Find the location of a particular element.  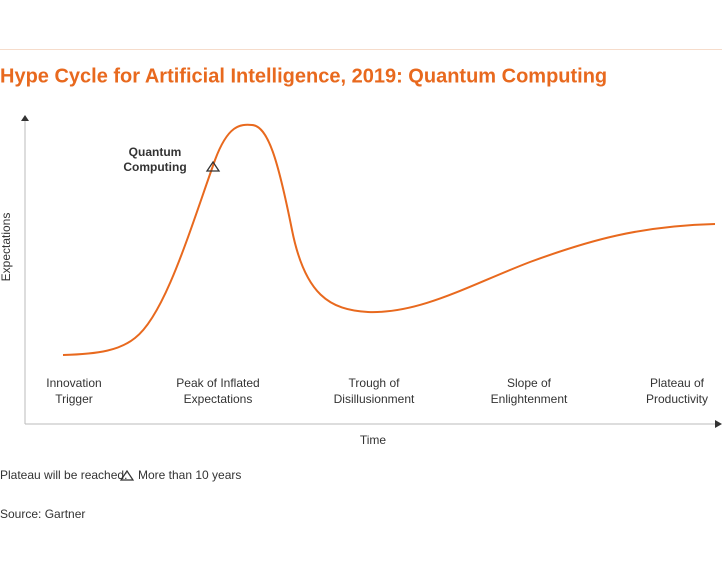

legend-entry: More than 10 years is located at coordinates (189, 475).